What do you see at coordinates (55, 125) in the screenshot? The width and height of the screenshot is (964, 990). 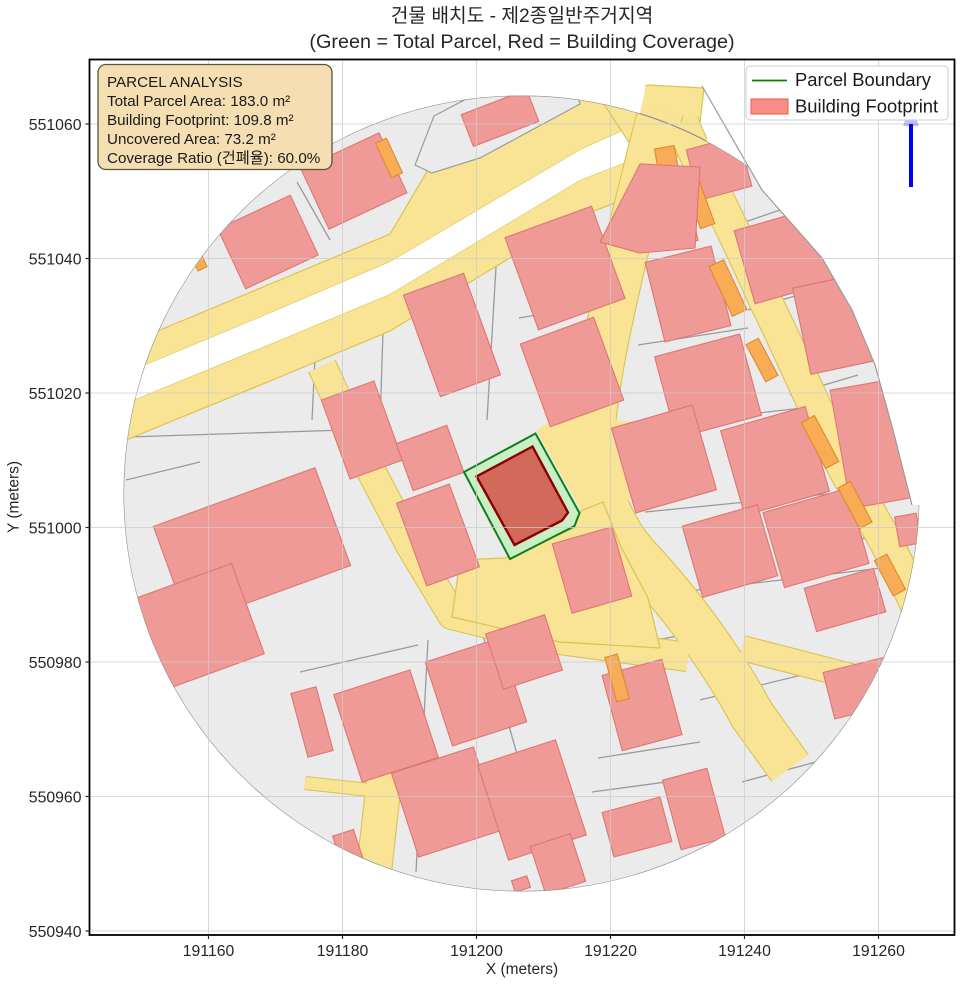 I see `svg-text: 551060` at bounding box center [55, 125].